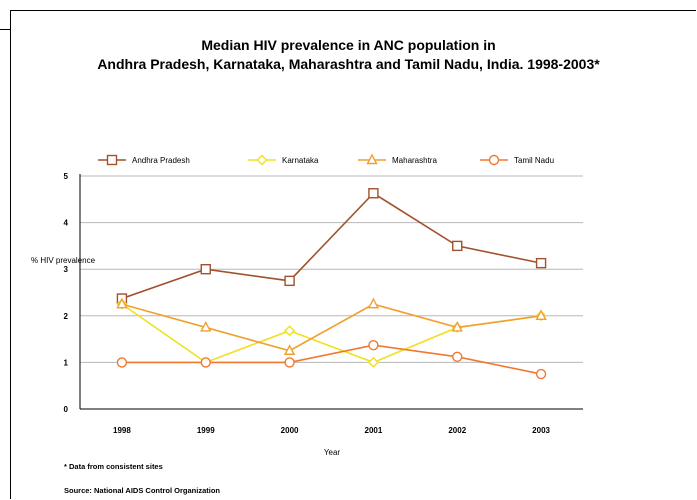 This screenshot has height=500, width=697. I want to click on legend-marker-karnataka, so click(262, 160).